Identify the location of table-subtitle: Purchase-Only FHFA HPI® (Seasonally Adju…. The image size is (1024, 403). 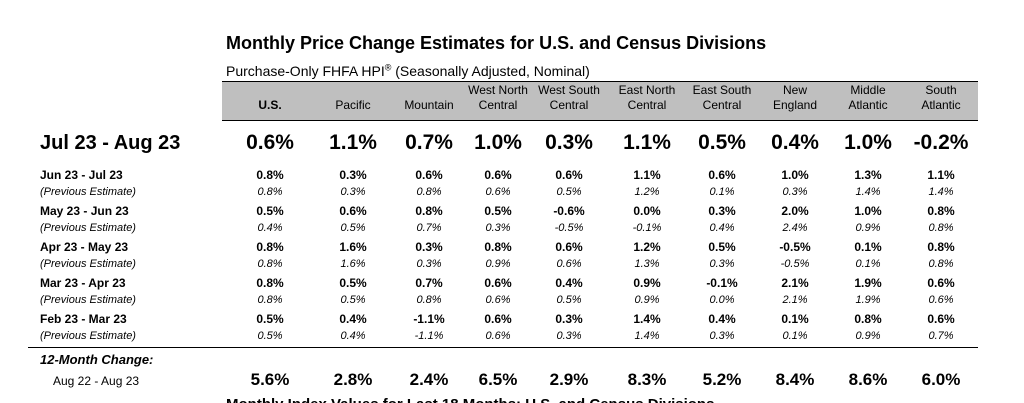
(408, 71).